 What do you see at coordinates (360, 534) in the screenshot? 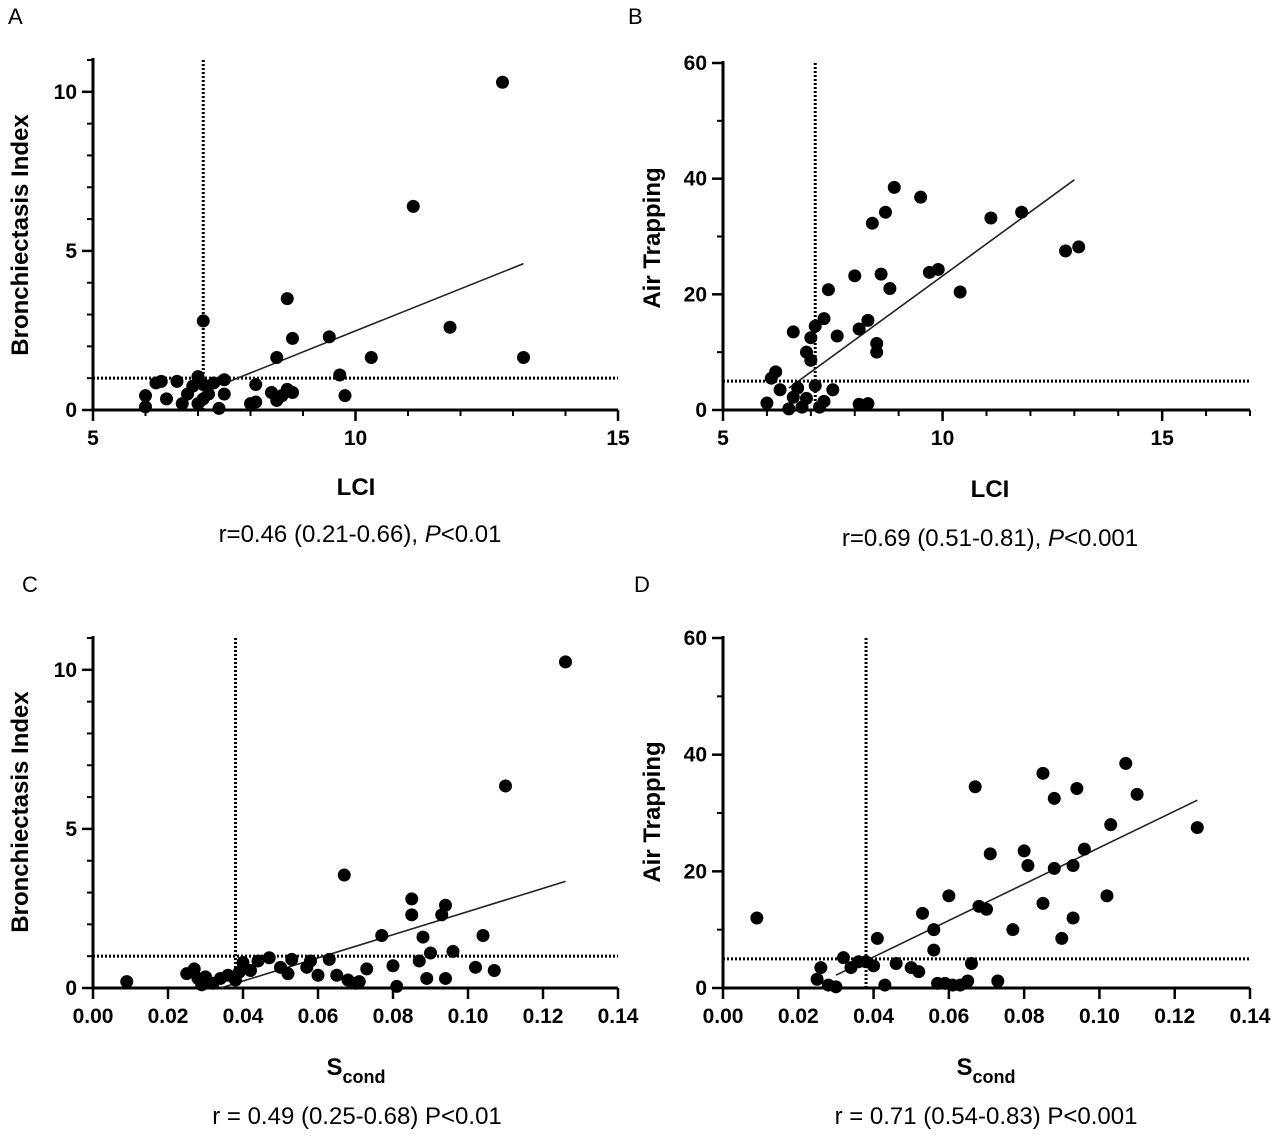
I see `correlation-caption: r=0.46 (0.21-0.66), P<0.01` at bounding box center [360, 534].